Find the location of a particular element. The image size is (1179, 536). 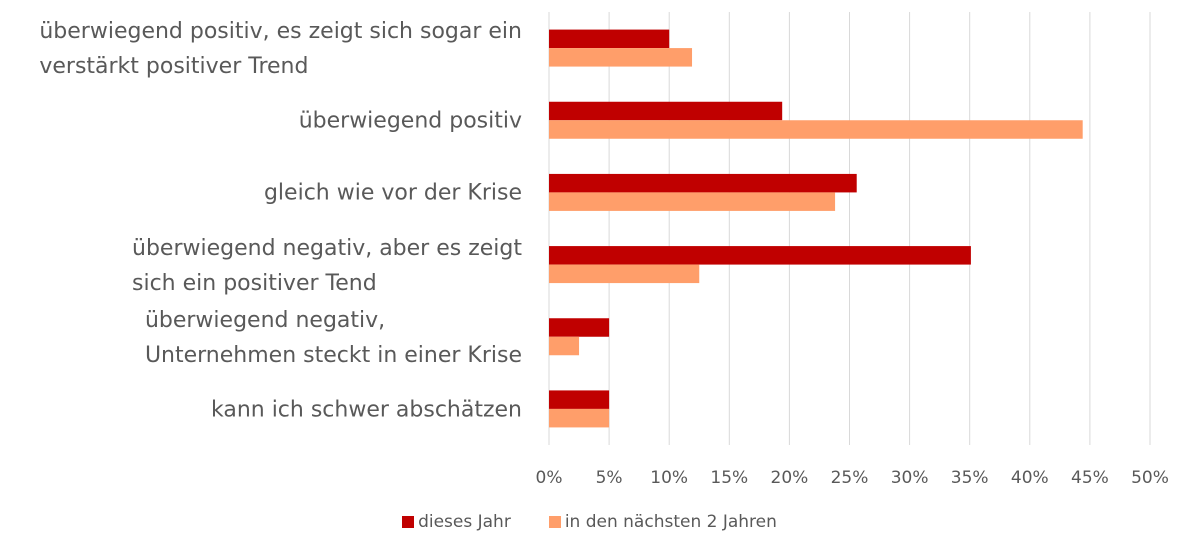

x-tick-label: 20% is located at coordinates (790, 478).